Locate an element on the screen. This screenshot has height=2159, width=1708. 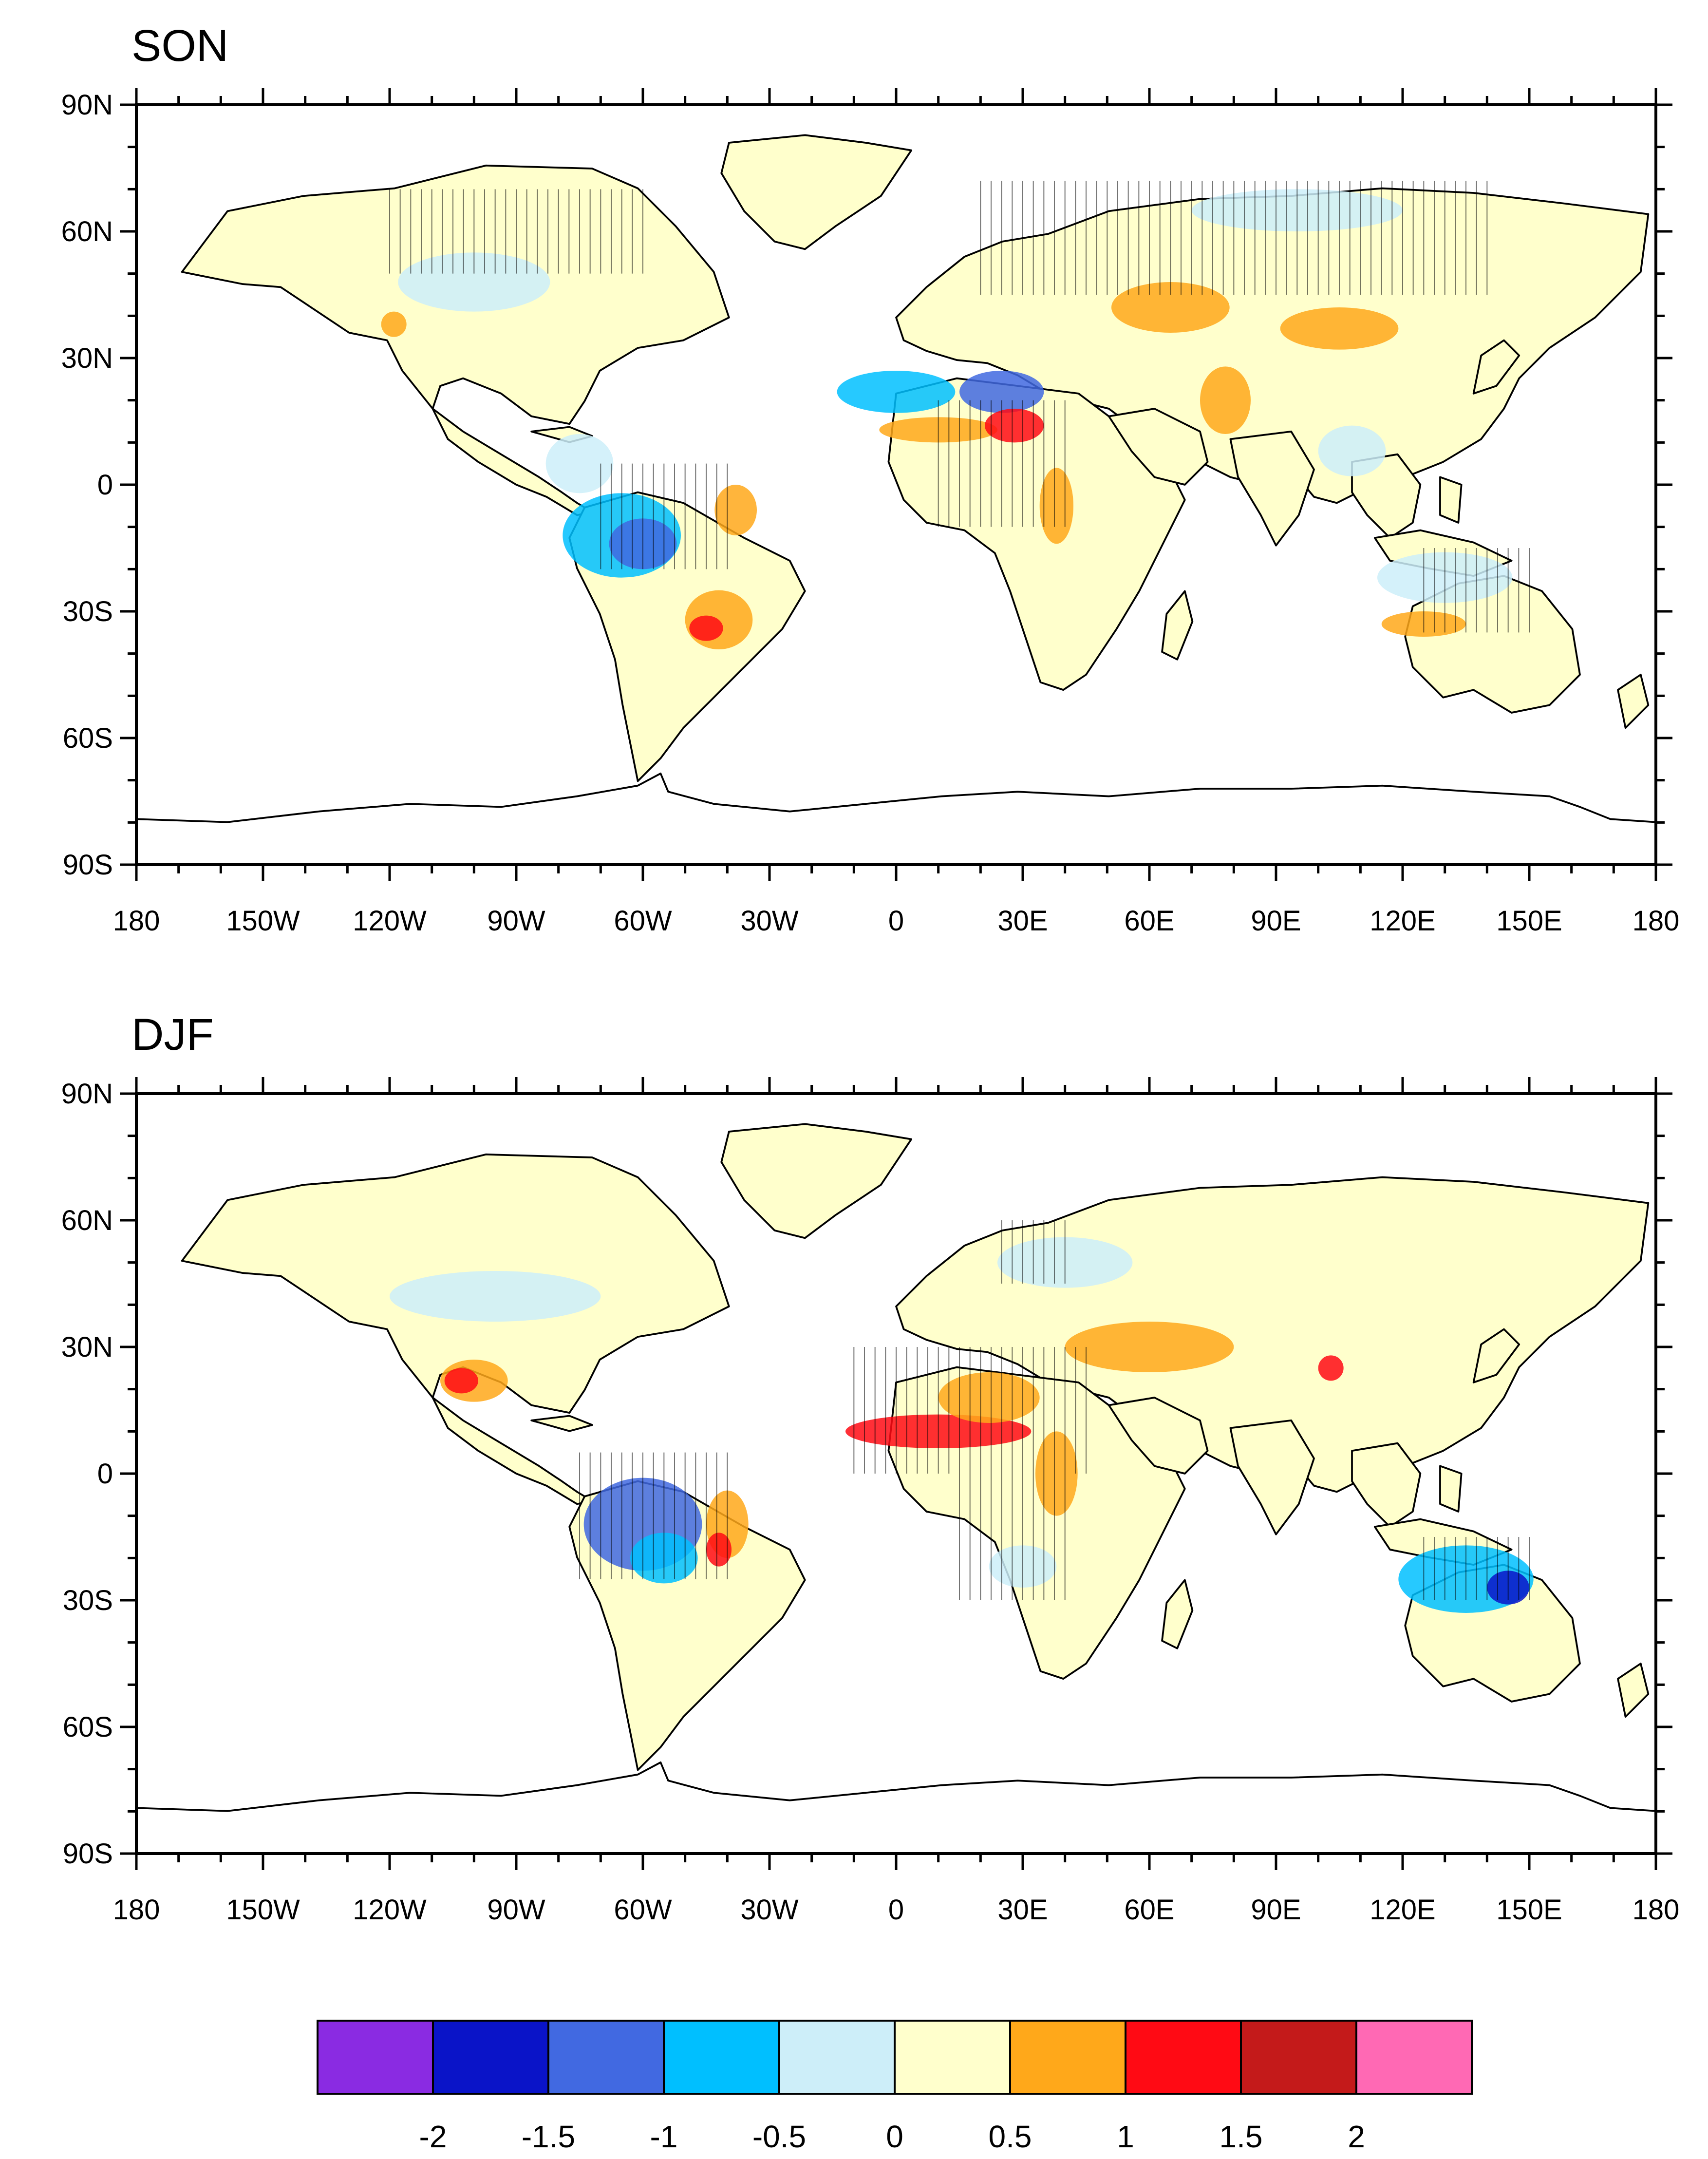
colorbar-labels: -2 -1.5 -1 -0.5 0 0.5 1 1.5 2 is located at coordinates (892, 2137).